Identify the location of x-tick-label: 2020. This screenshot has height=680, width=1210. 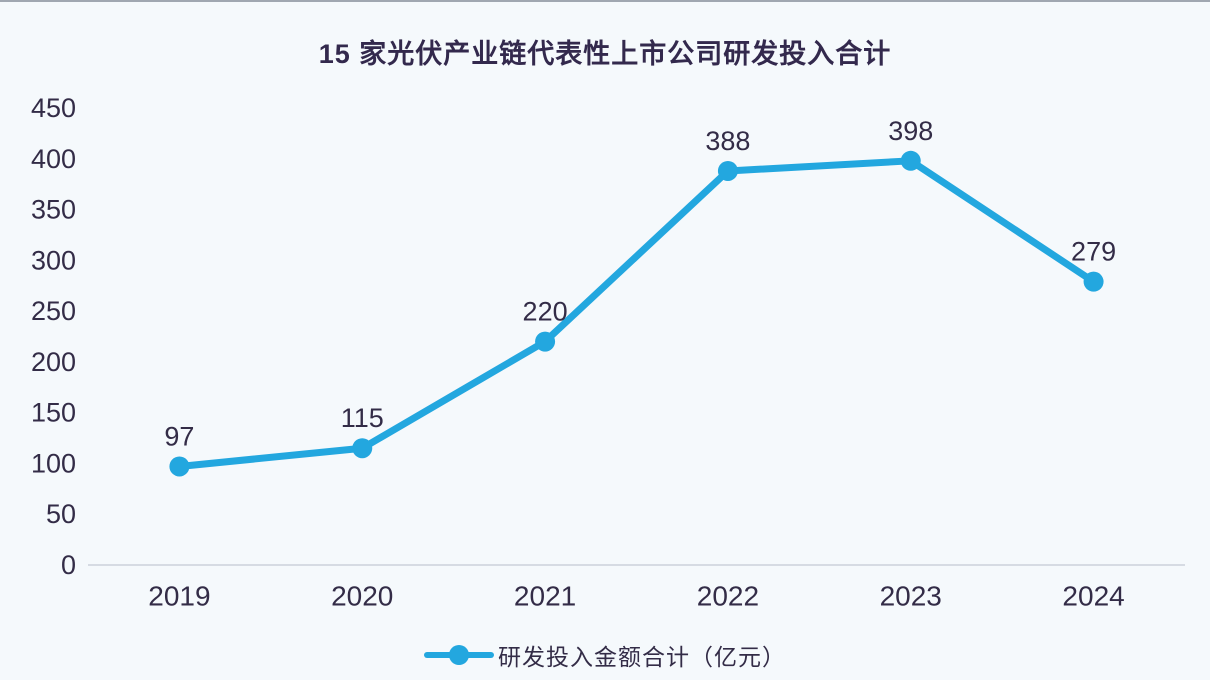
(362, 596).